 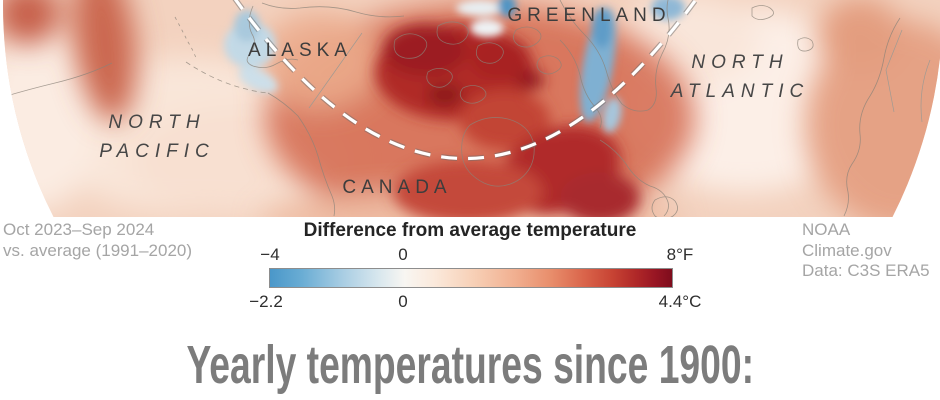 What do you see at coordinates (471, 278) in the screenshot?
I see `diverging-colorbar` at bounding box center [471, 278].